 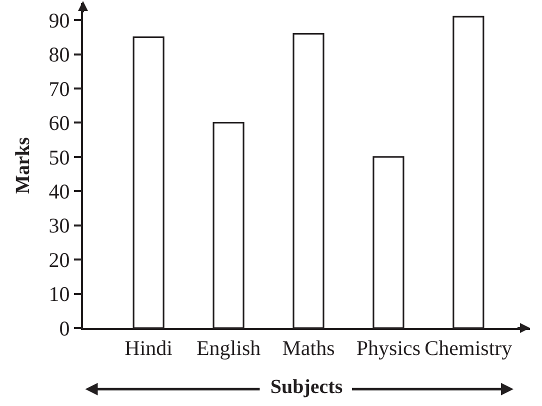 What do you see at coordinates (59, 54) in the screenshot?
I see `y-tick-label: 80` at bounding box center [59, 54].